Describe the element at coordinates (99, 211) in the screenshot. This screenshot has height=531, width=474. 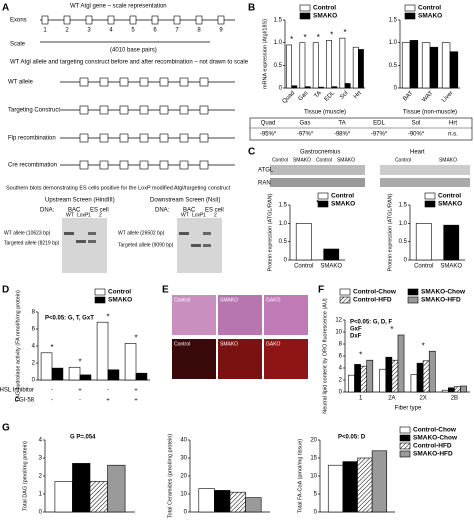
I see `lane-header: ES cell` at that location.